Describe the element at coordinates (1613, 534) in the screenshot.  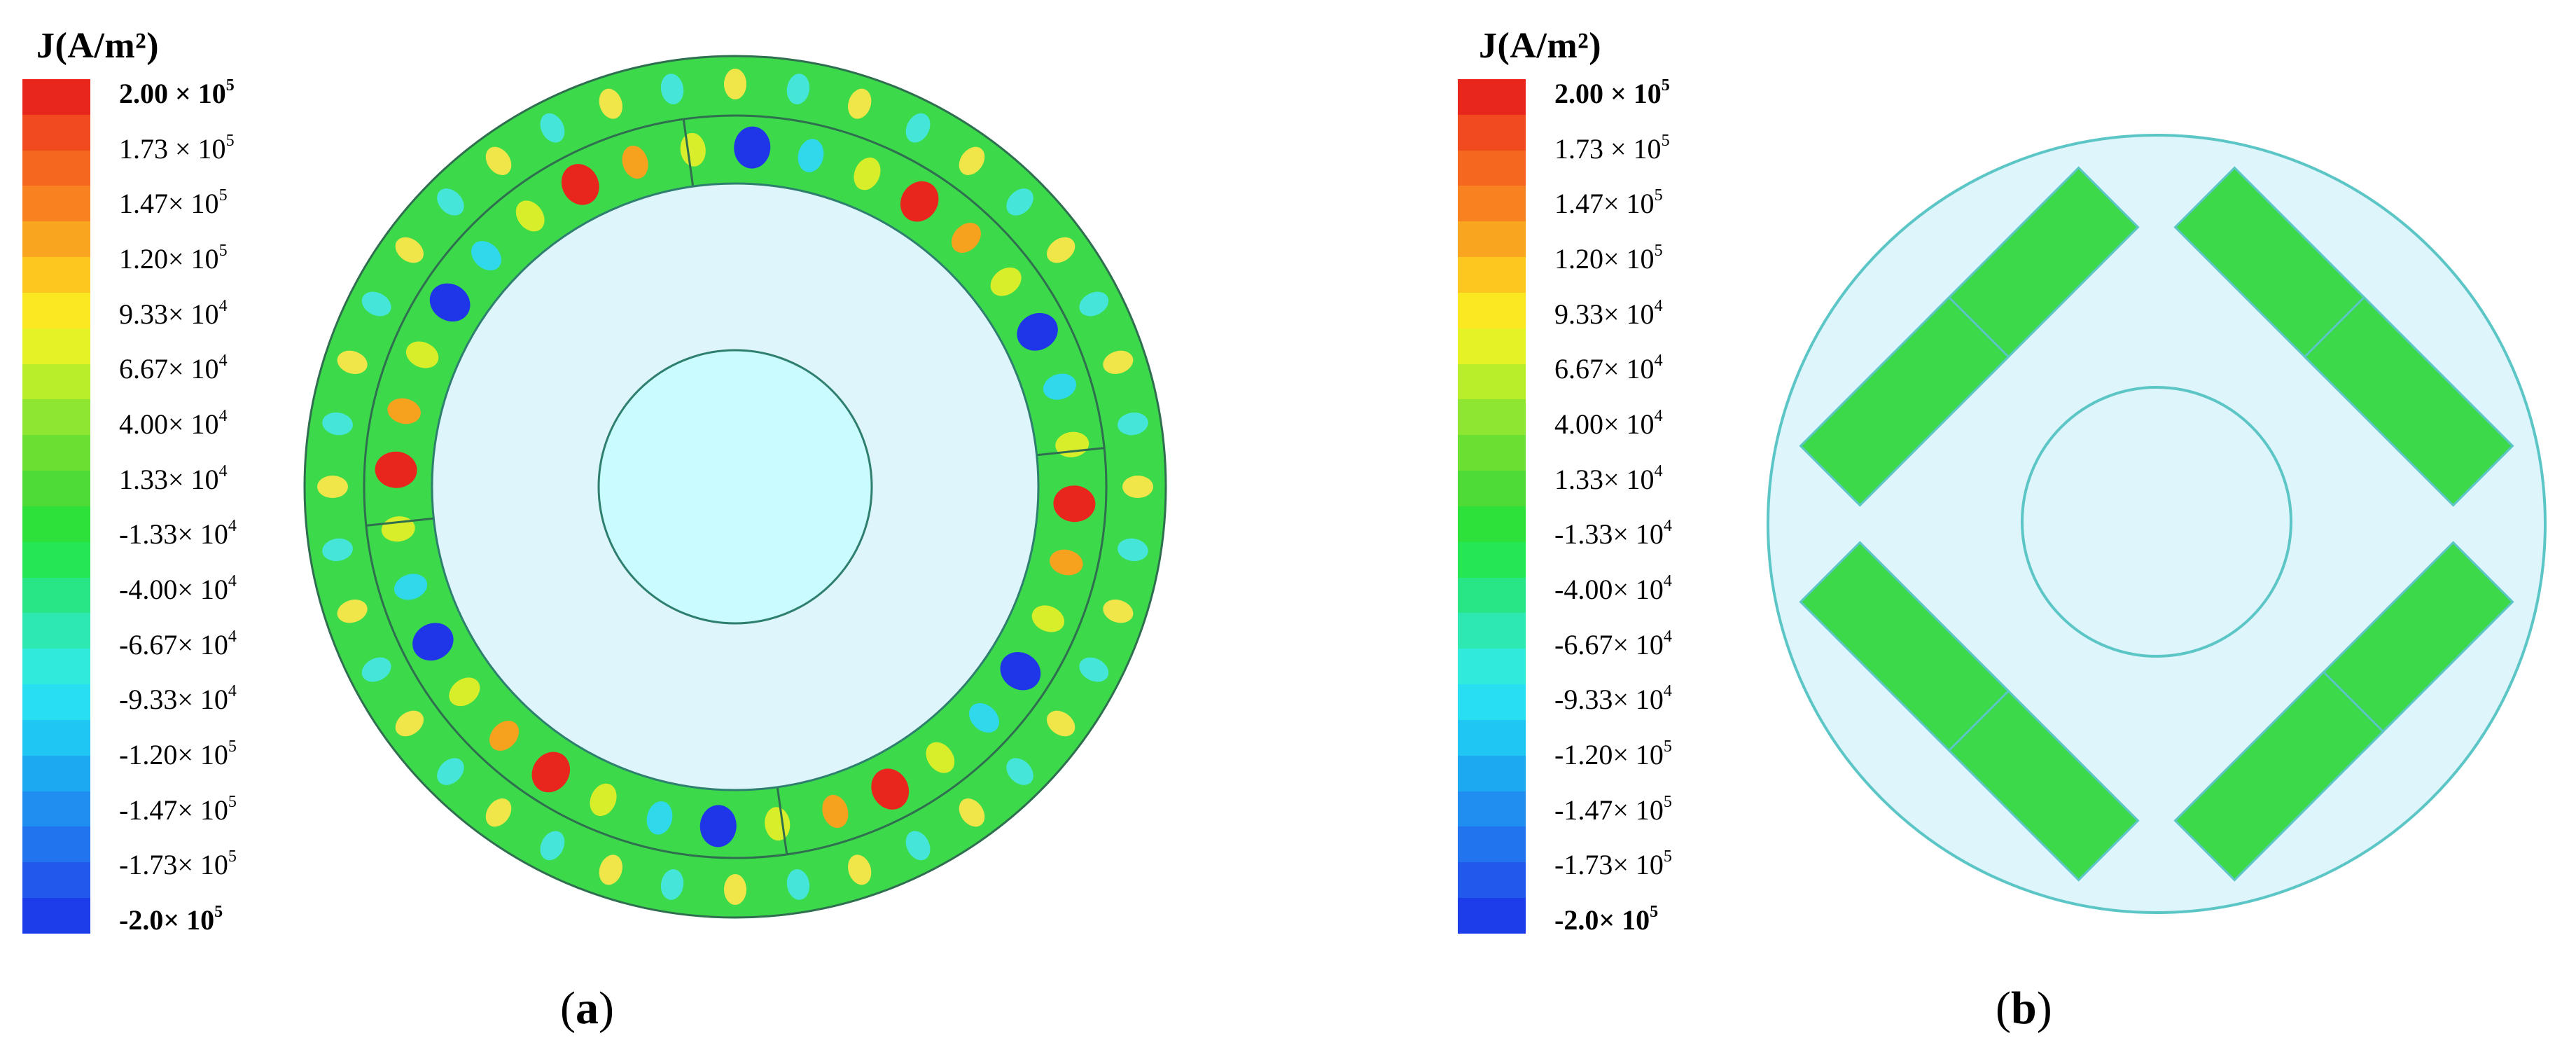
I see `legend-tick-label: -1.33× 10⁴` at that location.